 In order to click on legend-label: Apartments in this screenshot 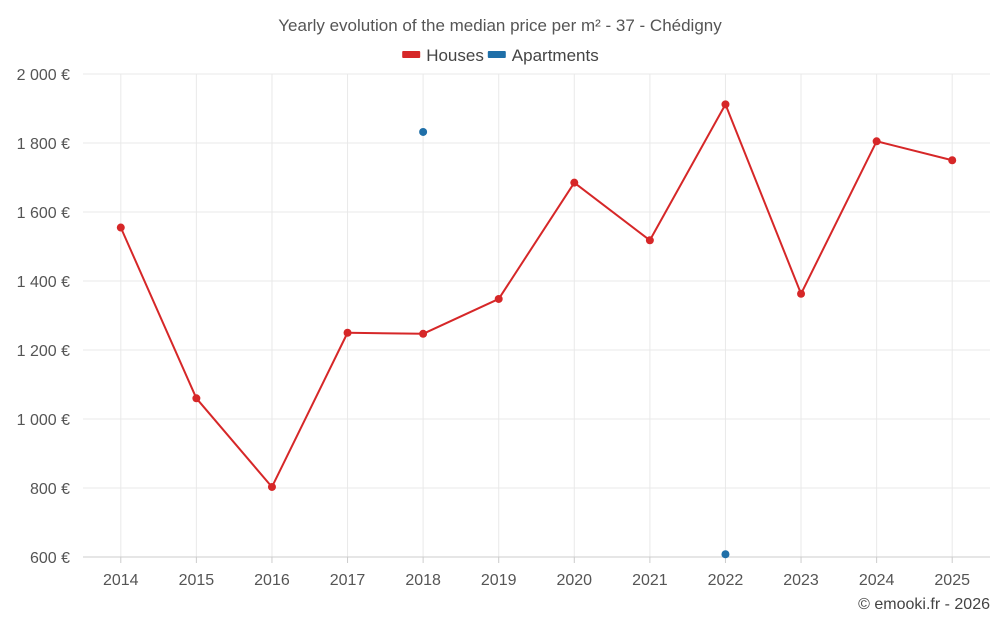, I will do `click(555, 55)`.